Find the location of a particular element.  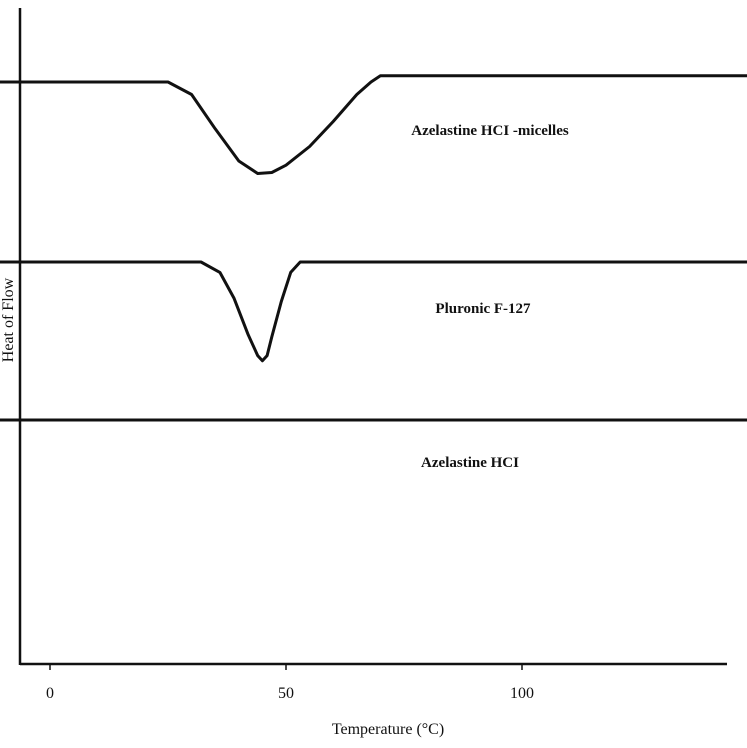

x-tick-label: 100 is located at coordinates (522, 693).